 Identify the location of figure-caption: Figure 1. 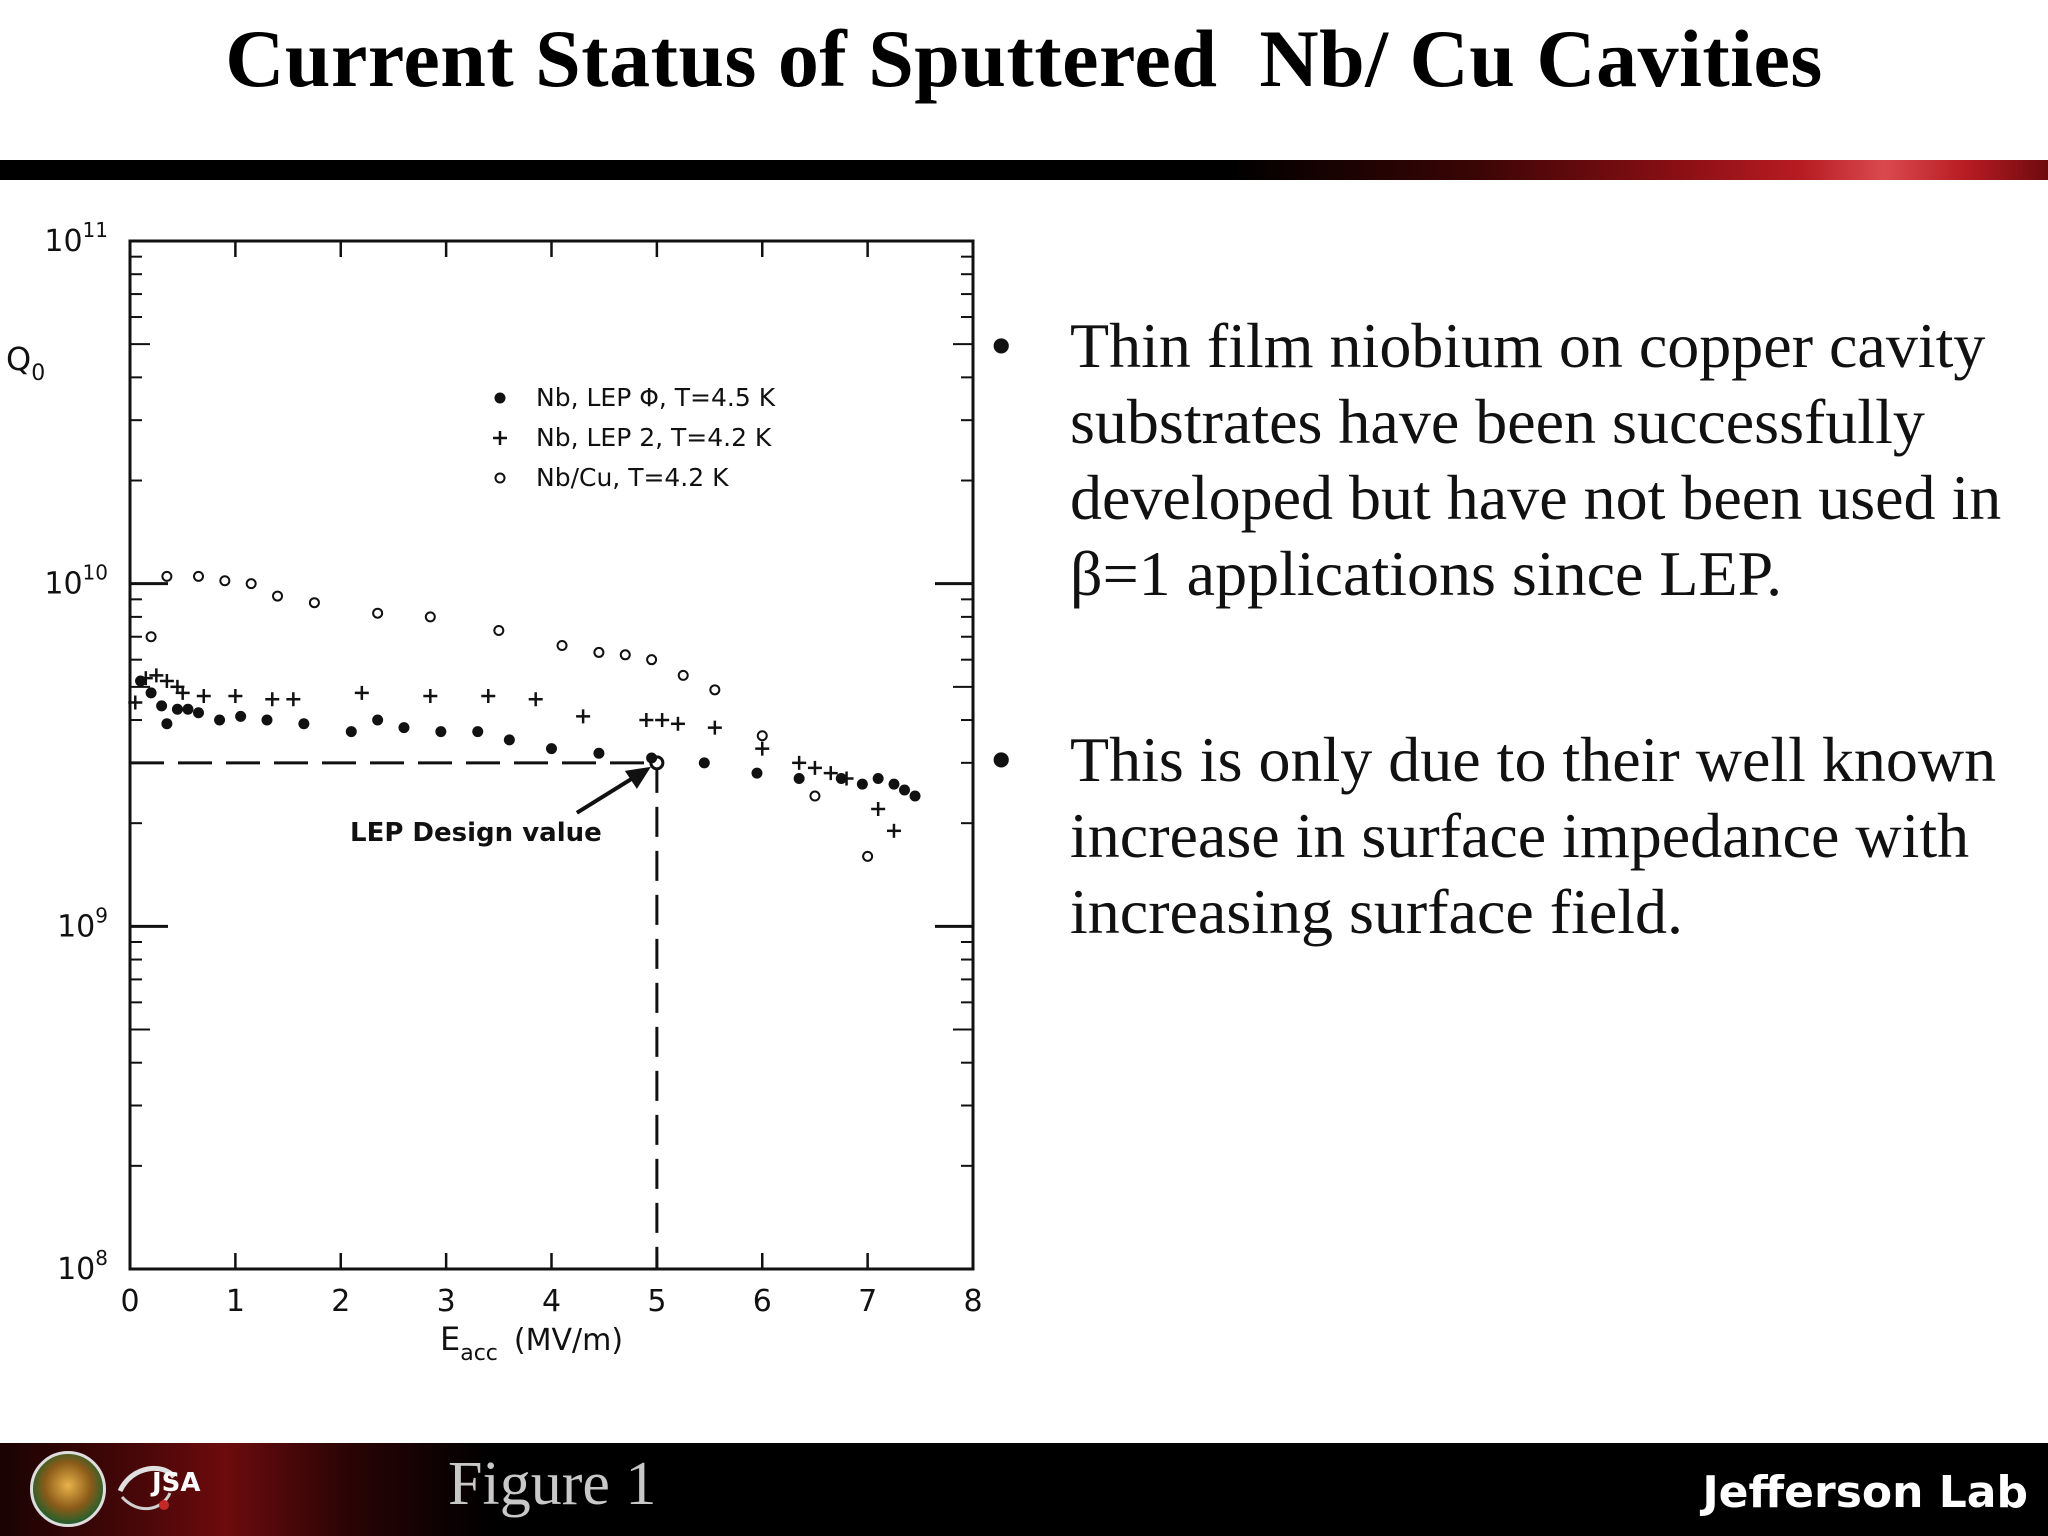
(552, 1484).